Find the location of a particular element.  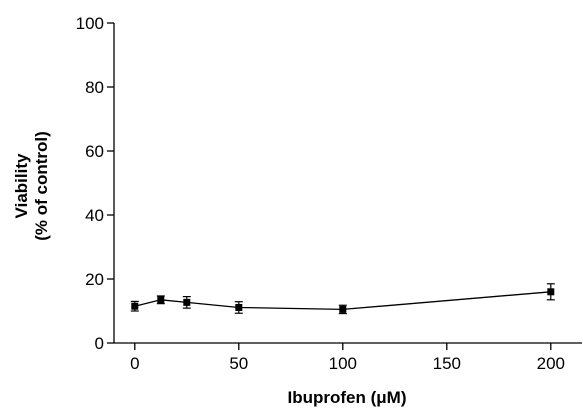

x-axis-ticks: 0 50 100 150 200 is located at coordinates (347, 358).